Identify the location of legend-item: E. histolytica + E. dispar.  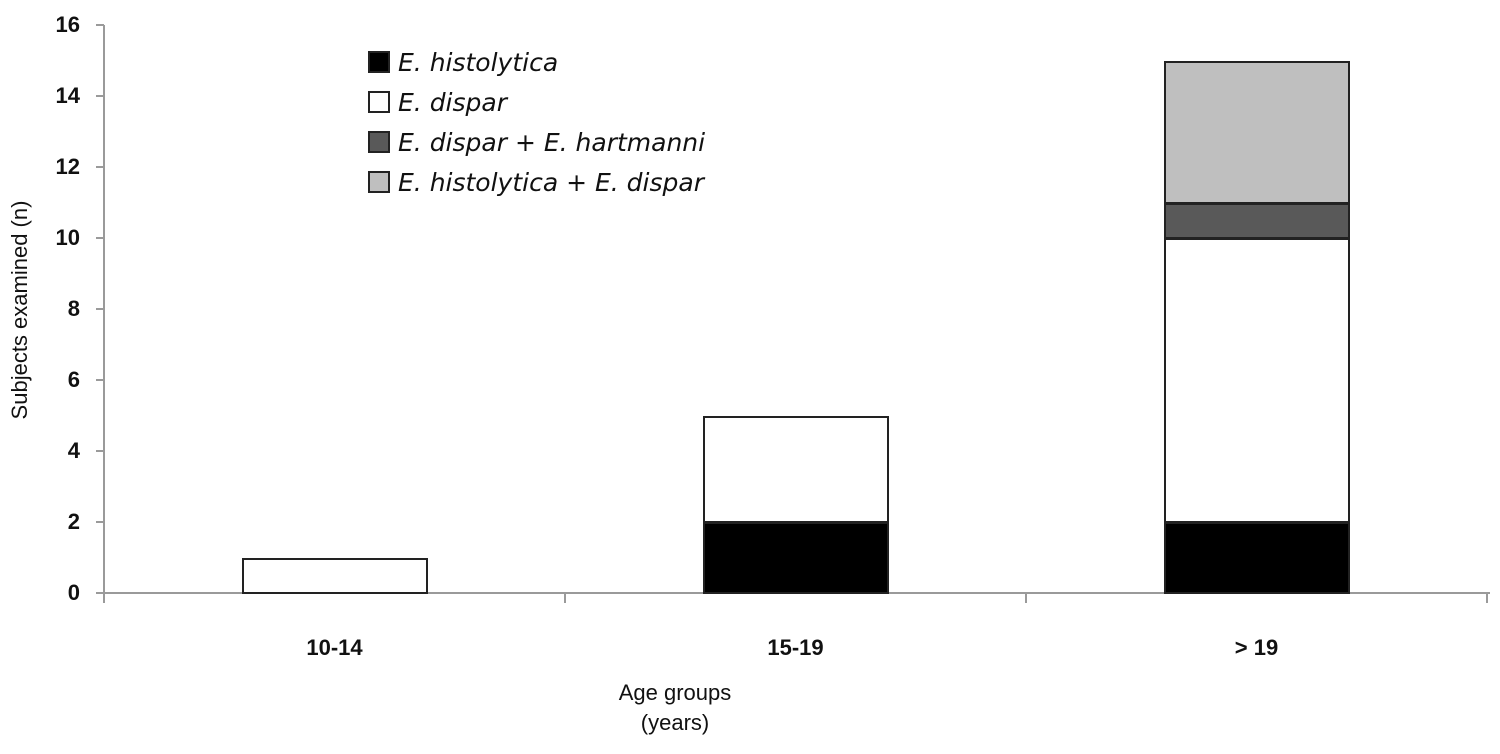
(536, 182).